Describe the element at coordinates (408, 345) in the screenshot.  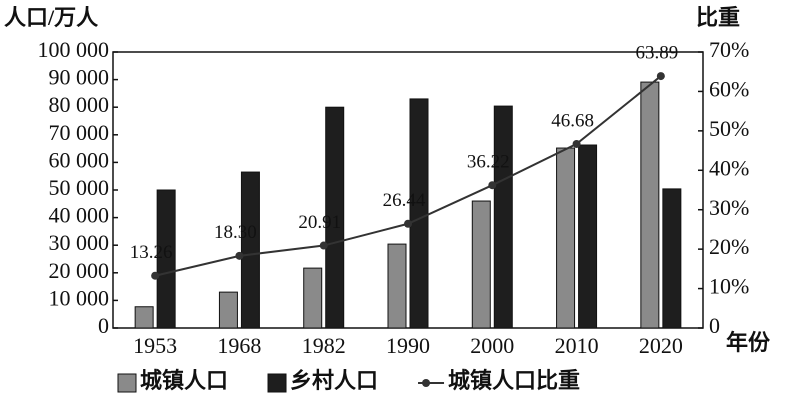
I see `x-tick-label: 1990` at that location.